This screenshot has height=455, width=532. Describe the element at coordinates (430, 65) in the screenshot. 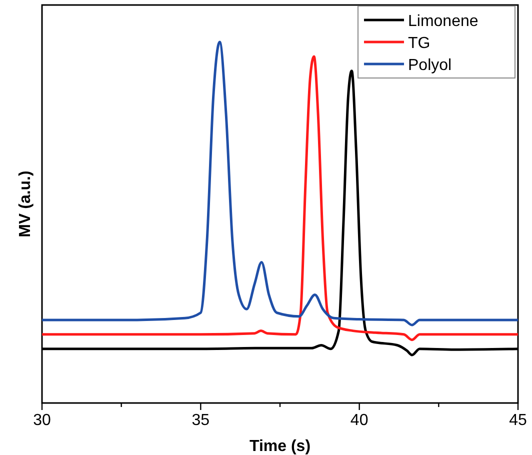

I see `legend-label: Polyol` at that location.